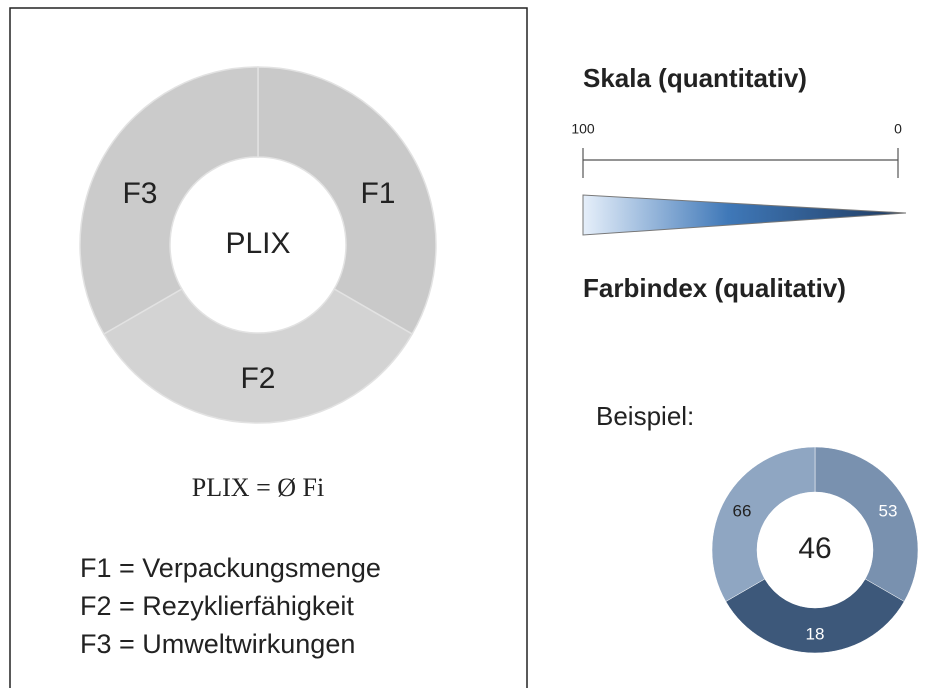 This screenshot has width=941, height=688. I want to click on plix-center: PLIX, so click(257, 243).